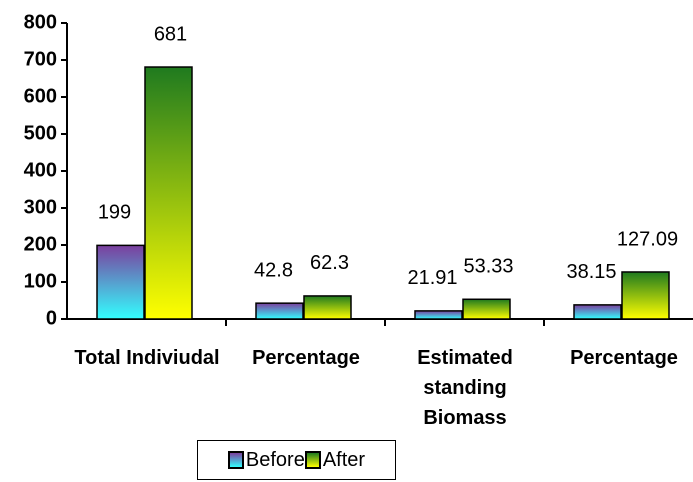  Describe the element at coordinates (273, 270) in the screenshot. I see `value-label: 42.8` at that location.